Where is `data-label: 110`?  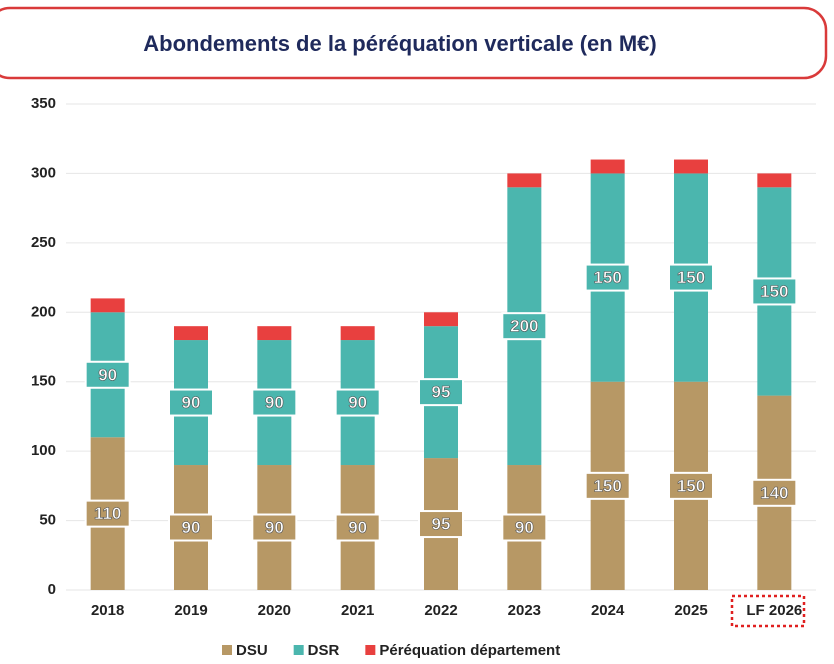
data-label: 110 is located at coordinates (107, 513).